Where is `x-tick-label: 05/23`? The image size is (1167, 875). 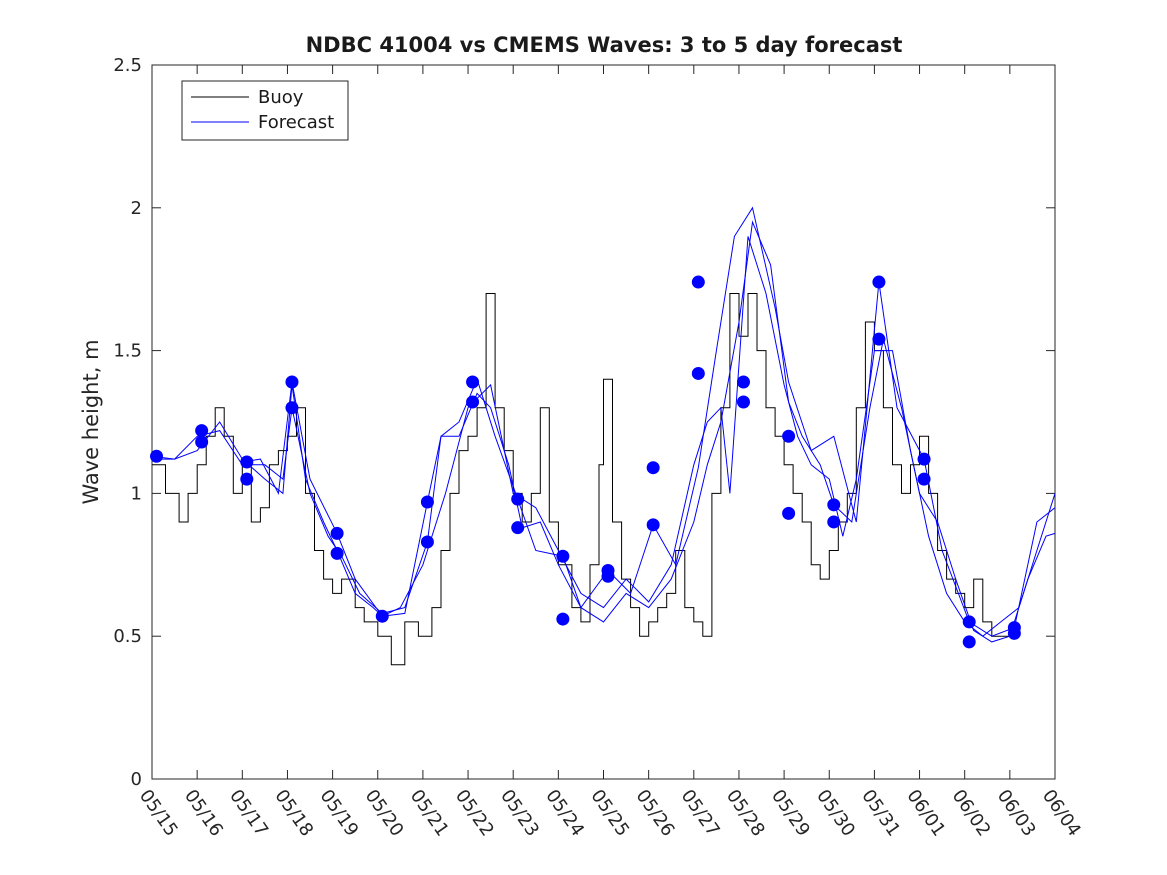
x-tick-label: 05/23 is located at coordinates (519, 813).